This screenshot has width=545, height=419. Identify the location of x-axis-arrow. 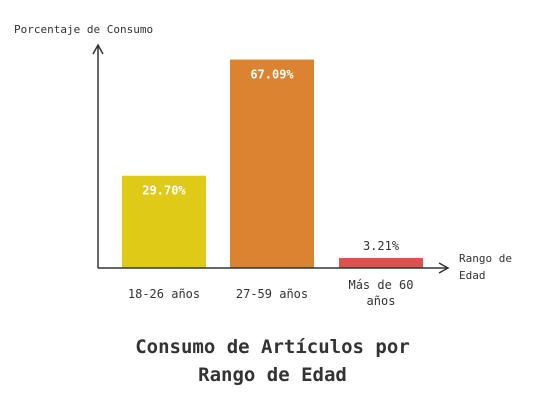
(444, 268).